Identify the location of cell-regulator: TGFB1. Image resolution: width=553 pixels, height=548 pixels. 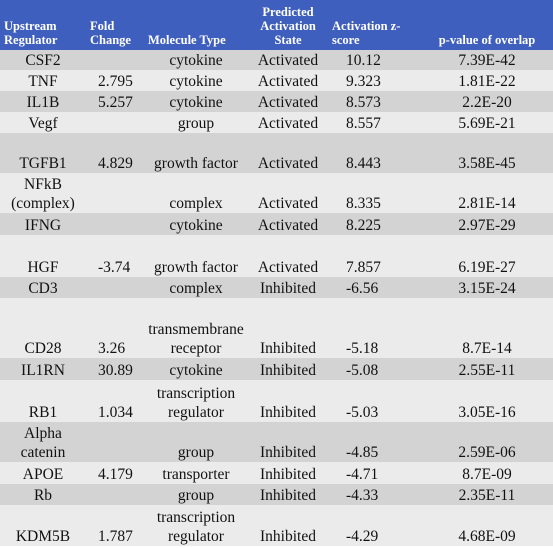
(43, 153).